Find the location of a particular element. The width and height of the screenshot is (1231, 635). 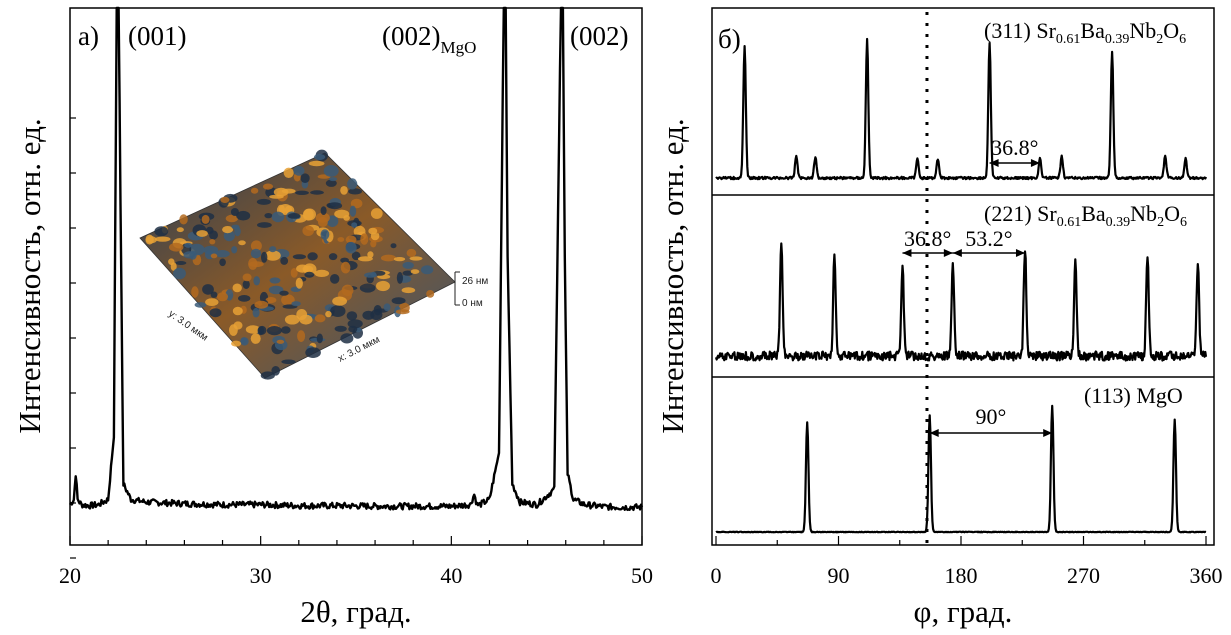

afm-y-size: y: 3.0 мкм is located at coordinates (188, 325).